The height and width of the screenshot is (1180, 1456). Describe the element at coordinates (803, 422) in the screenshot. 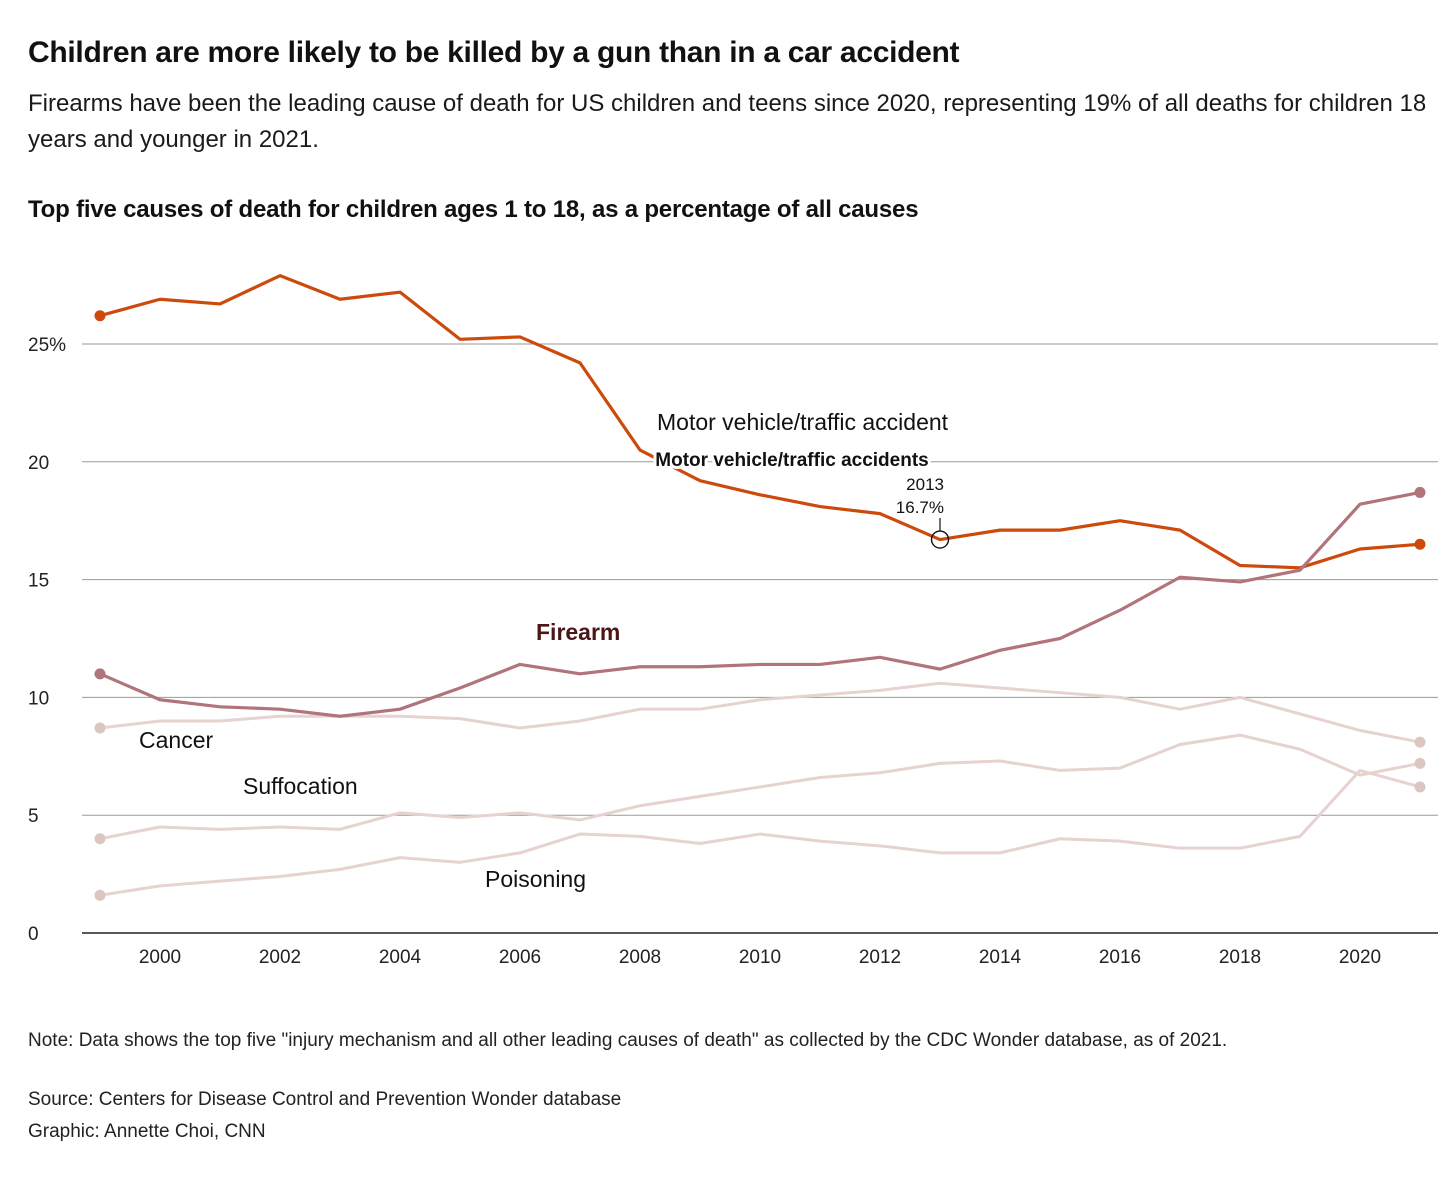

I see `ghost-series-label: Motor vehicle/traffic accident` at that location.